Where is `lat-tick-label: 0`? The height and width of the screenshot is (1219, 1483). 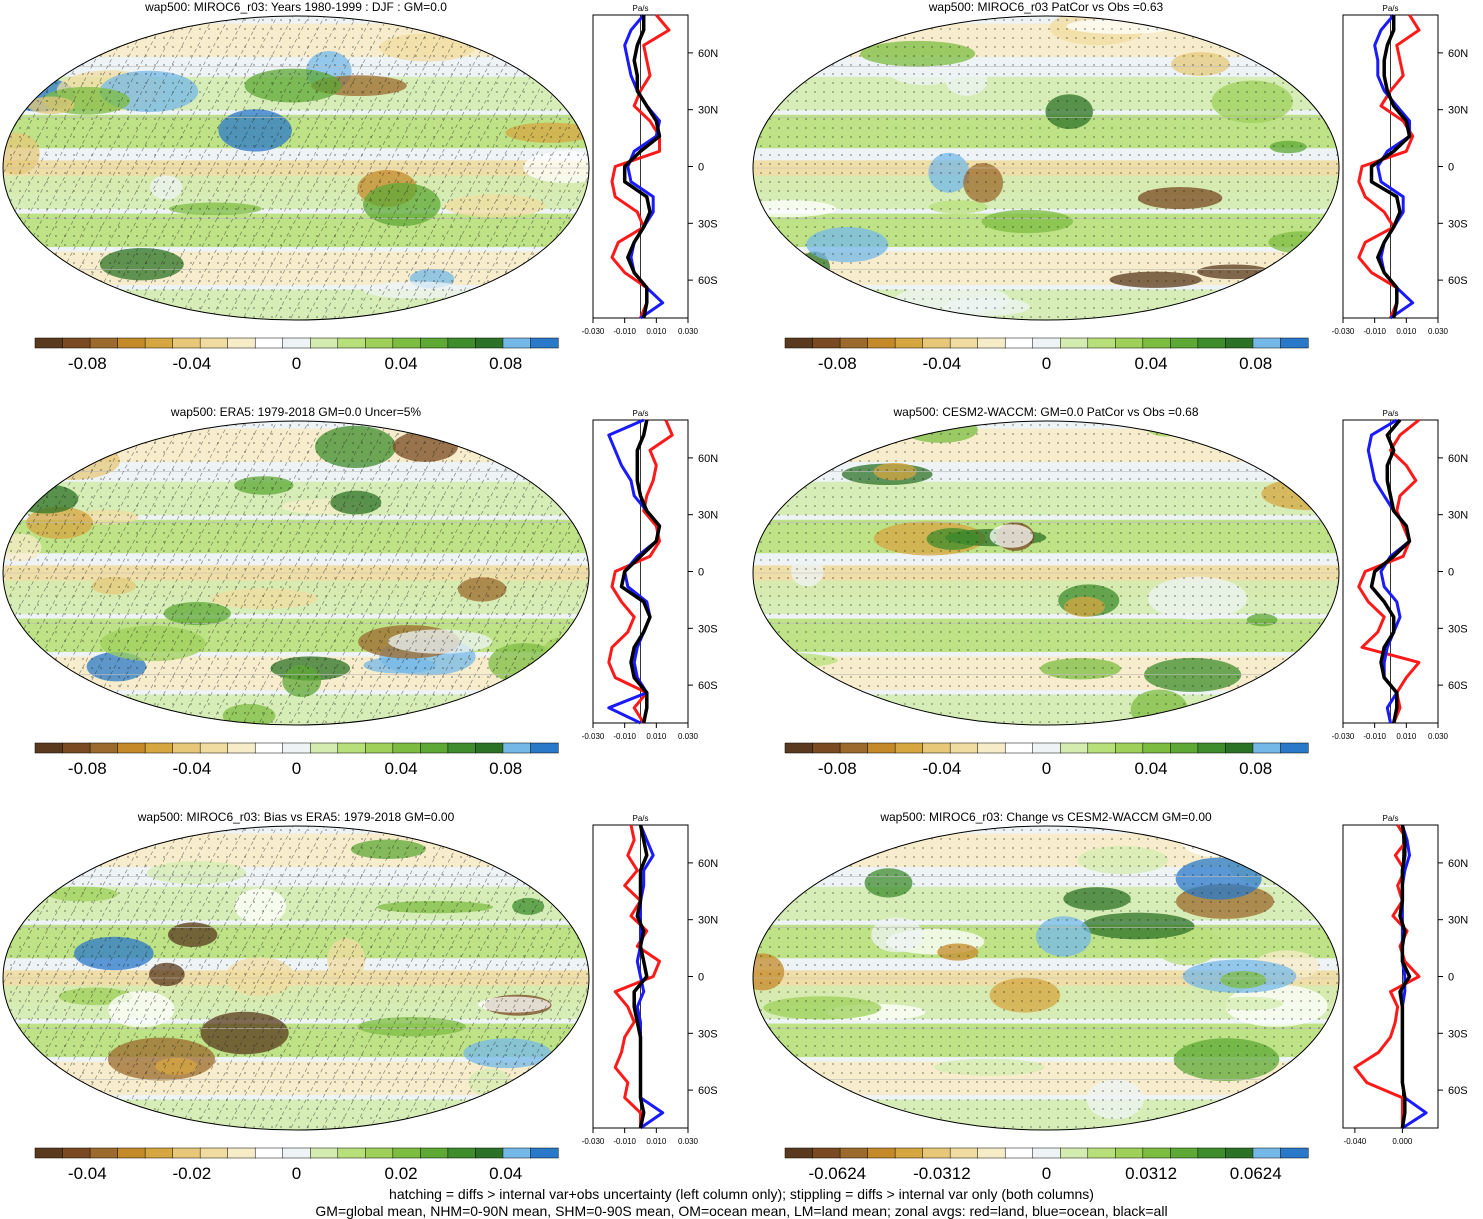 lat-tick-label: 0 is located at coordinates (1451, 168).